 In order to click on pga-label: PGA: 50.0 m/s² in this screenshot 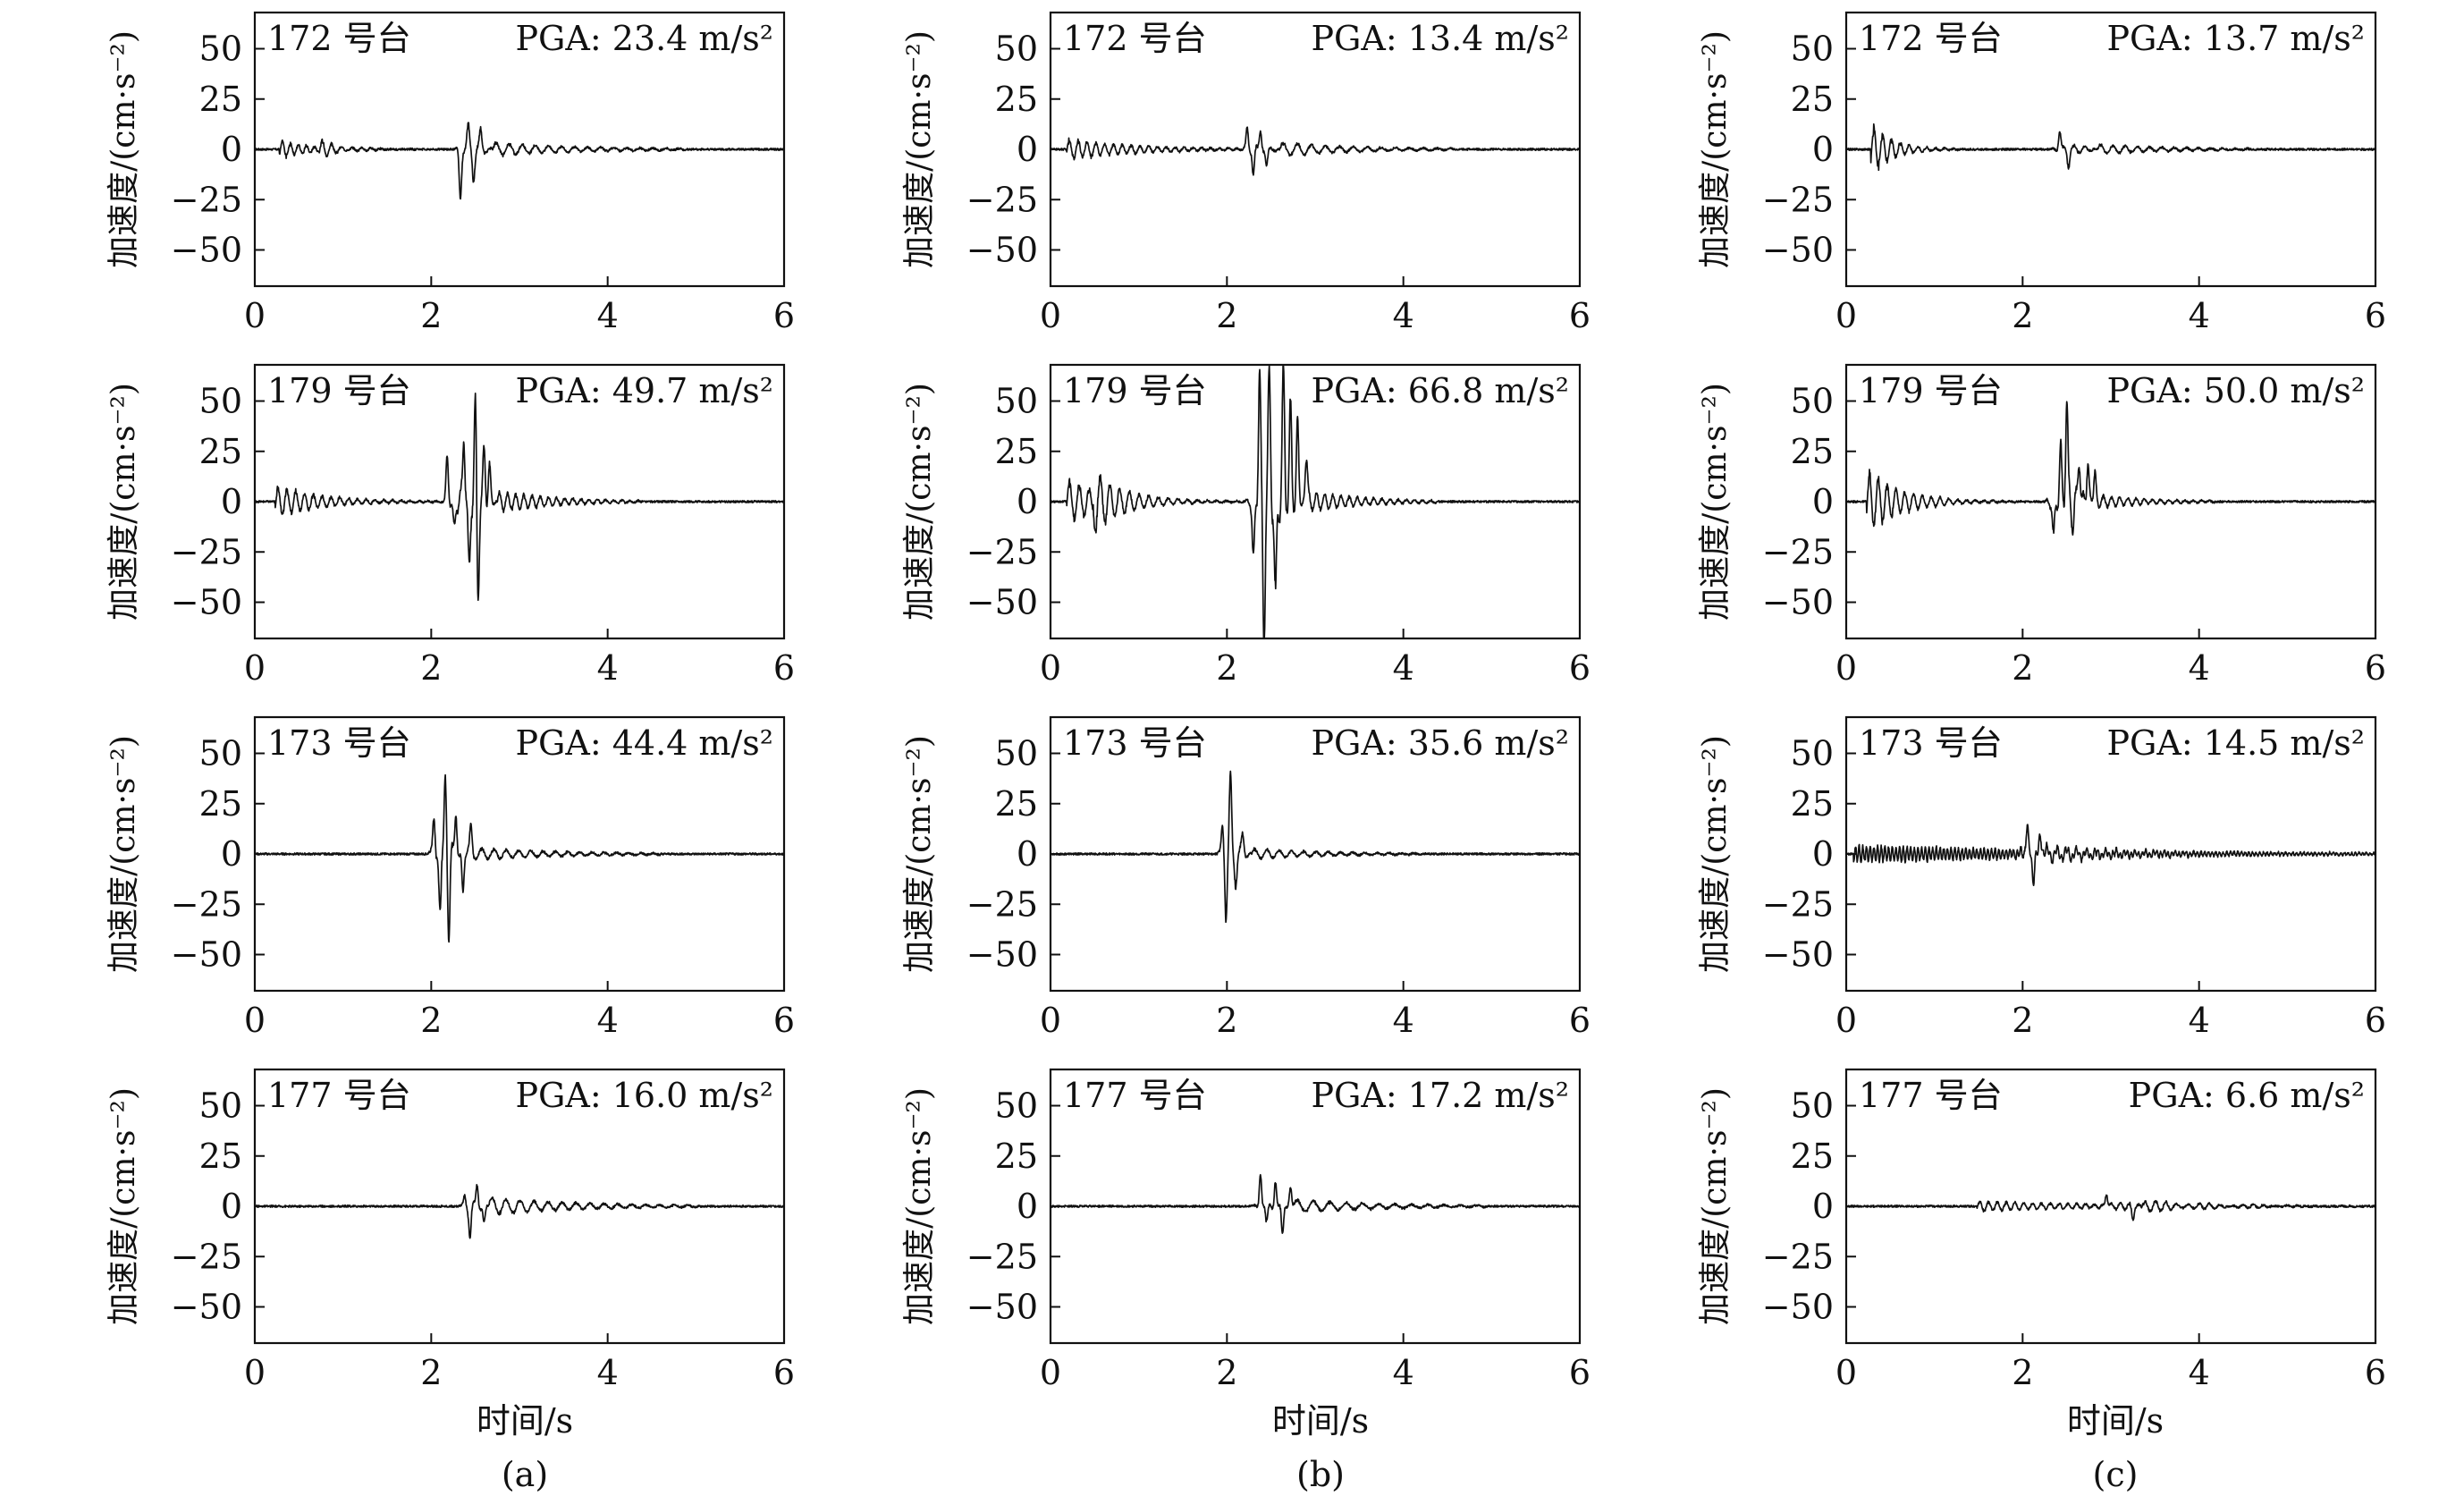, I will do `click(2235, 391)`.